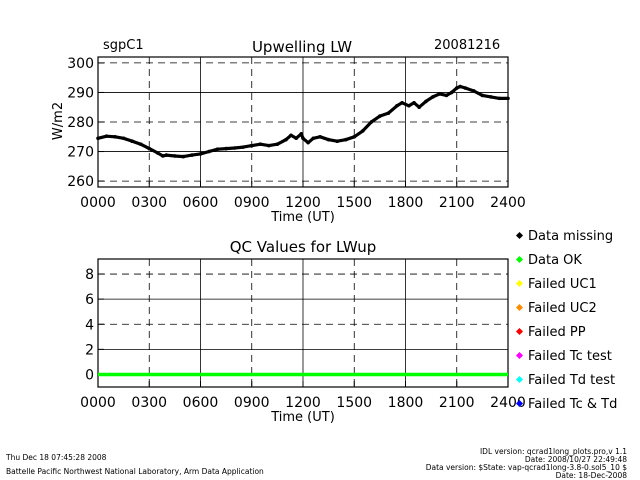 The height and width of the screenshot is (480, 640). I want to click on y-tick-label: 0, so click(89, 375).